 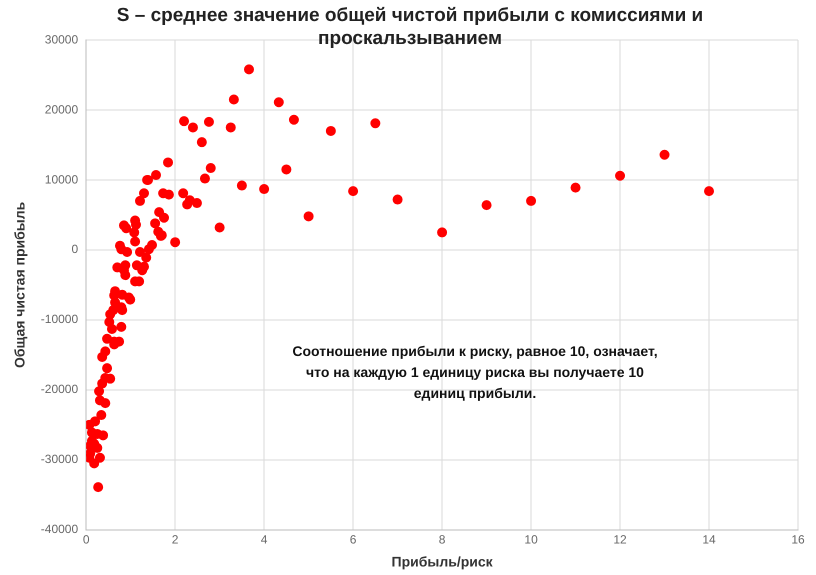 I want to click on y-tick-label: -10000, so click(x=59, y=319).